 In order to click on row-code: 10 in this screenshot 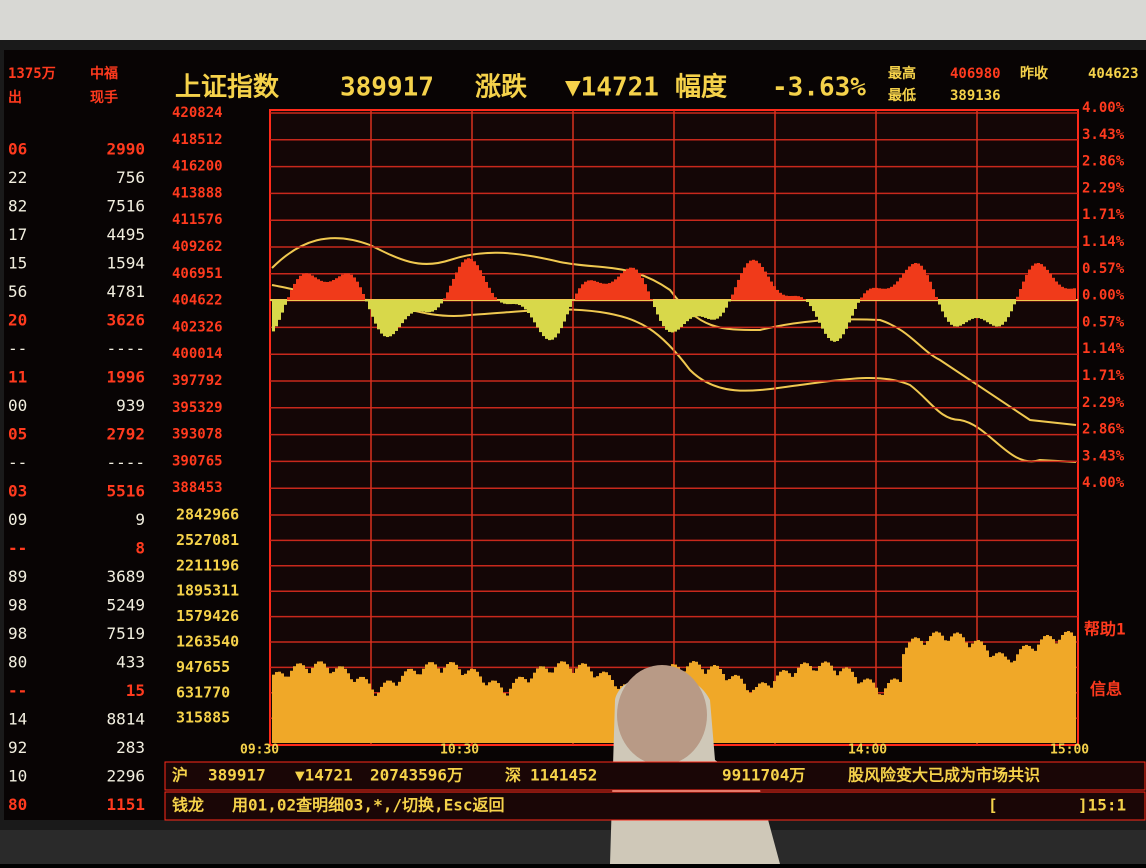, I will do `click(17, 776)`.